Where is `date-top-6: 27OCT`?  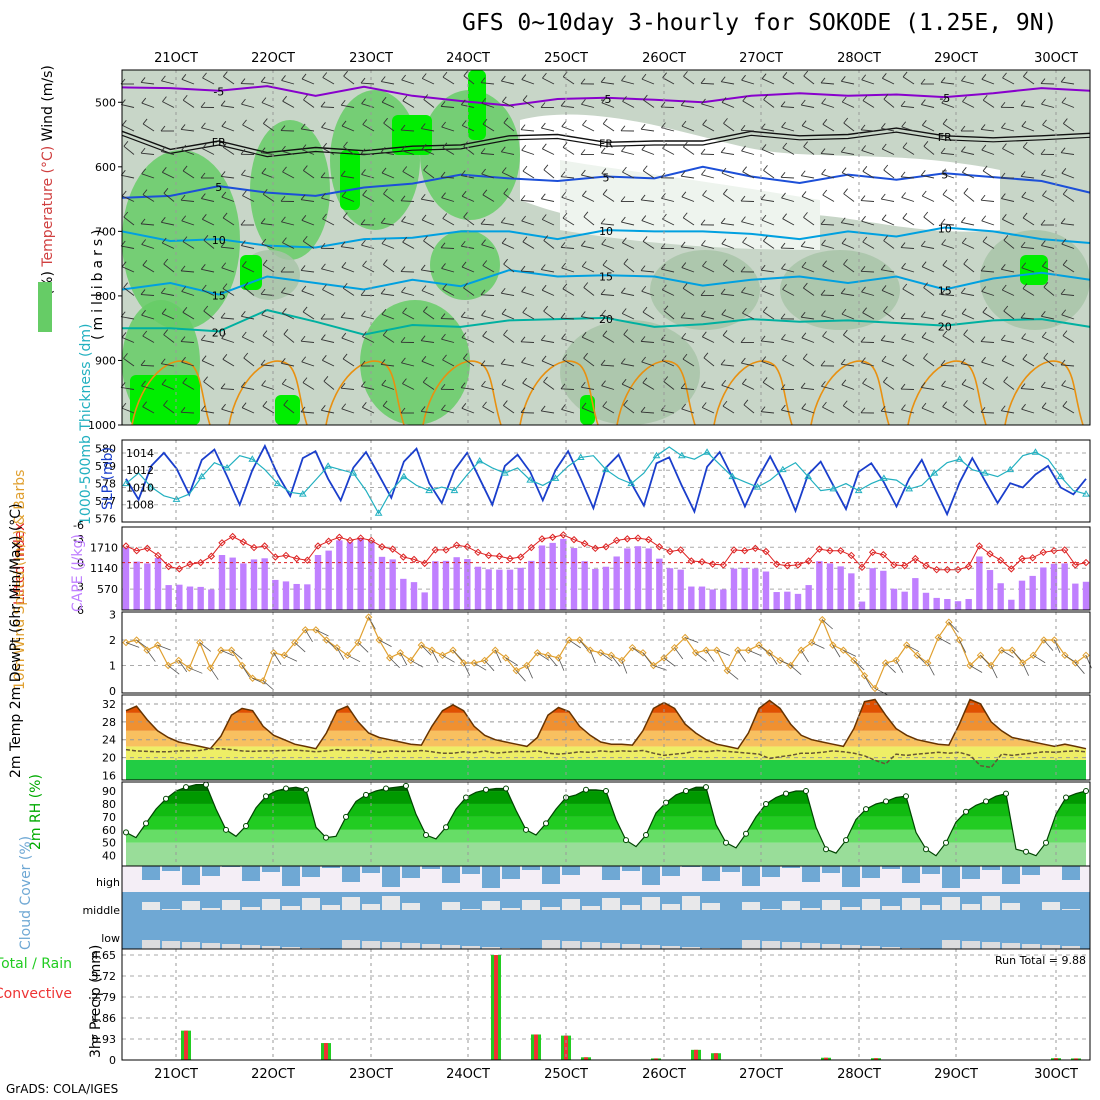
date-top-6: 27OCT is located at coordinates (761, 58).